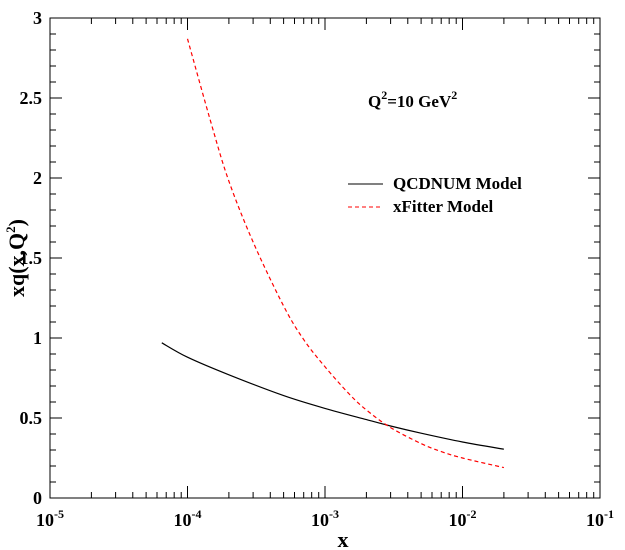 This screenshot has width=625, height=550. I want to click on y-axis-title: xq(x,Q2), so click(16, 258).